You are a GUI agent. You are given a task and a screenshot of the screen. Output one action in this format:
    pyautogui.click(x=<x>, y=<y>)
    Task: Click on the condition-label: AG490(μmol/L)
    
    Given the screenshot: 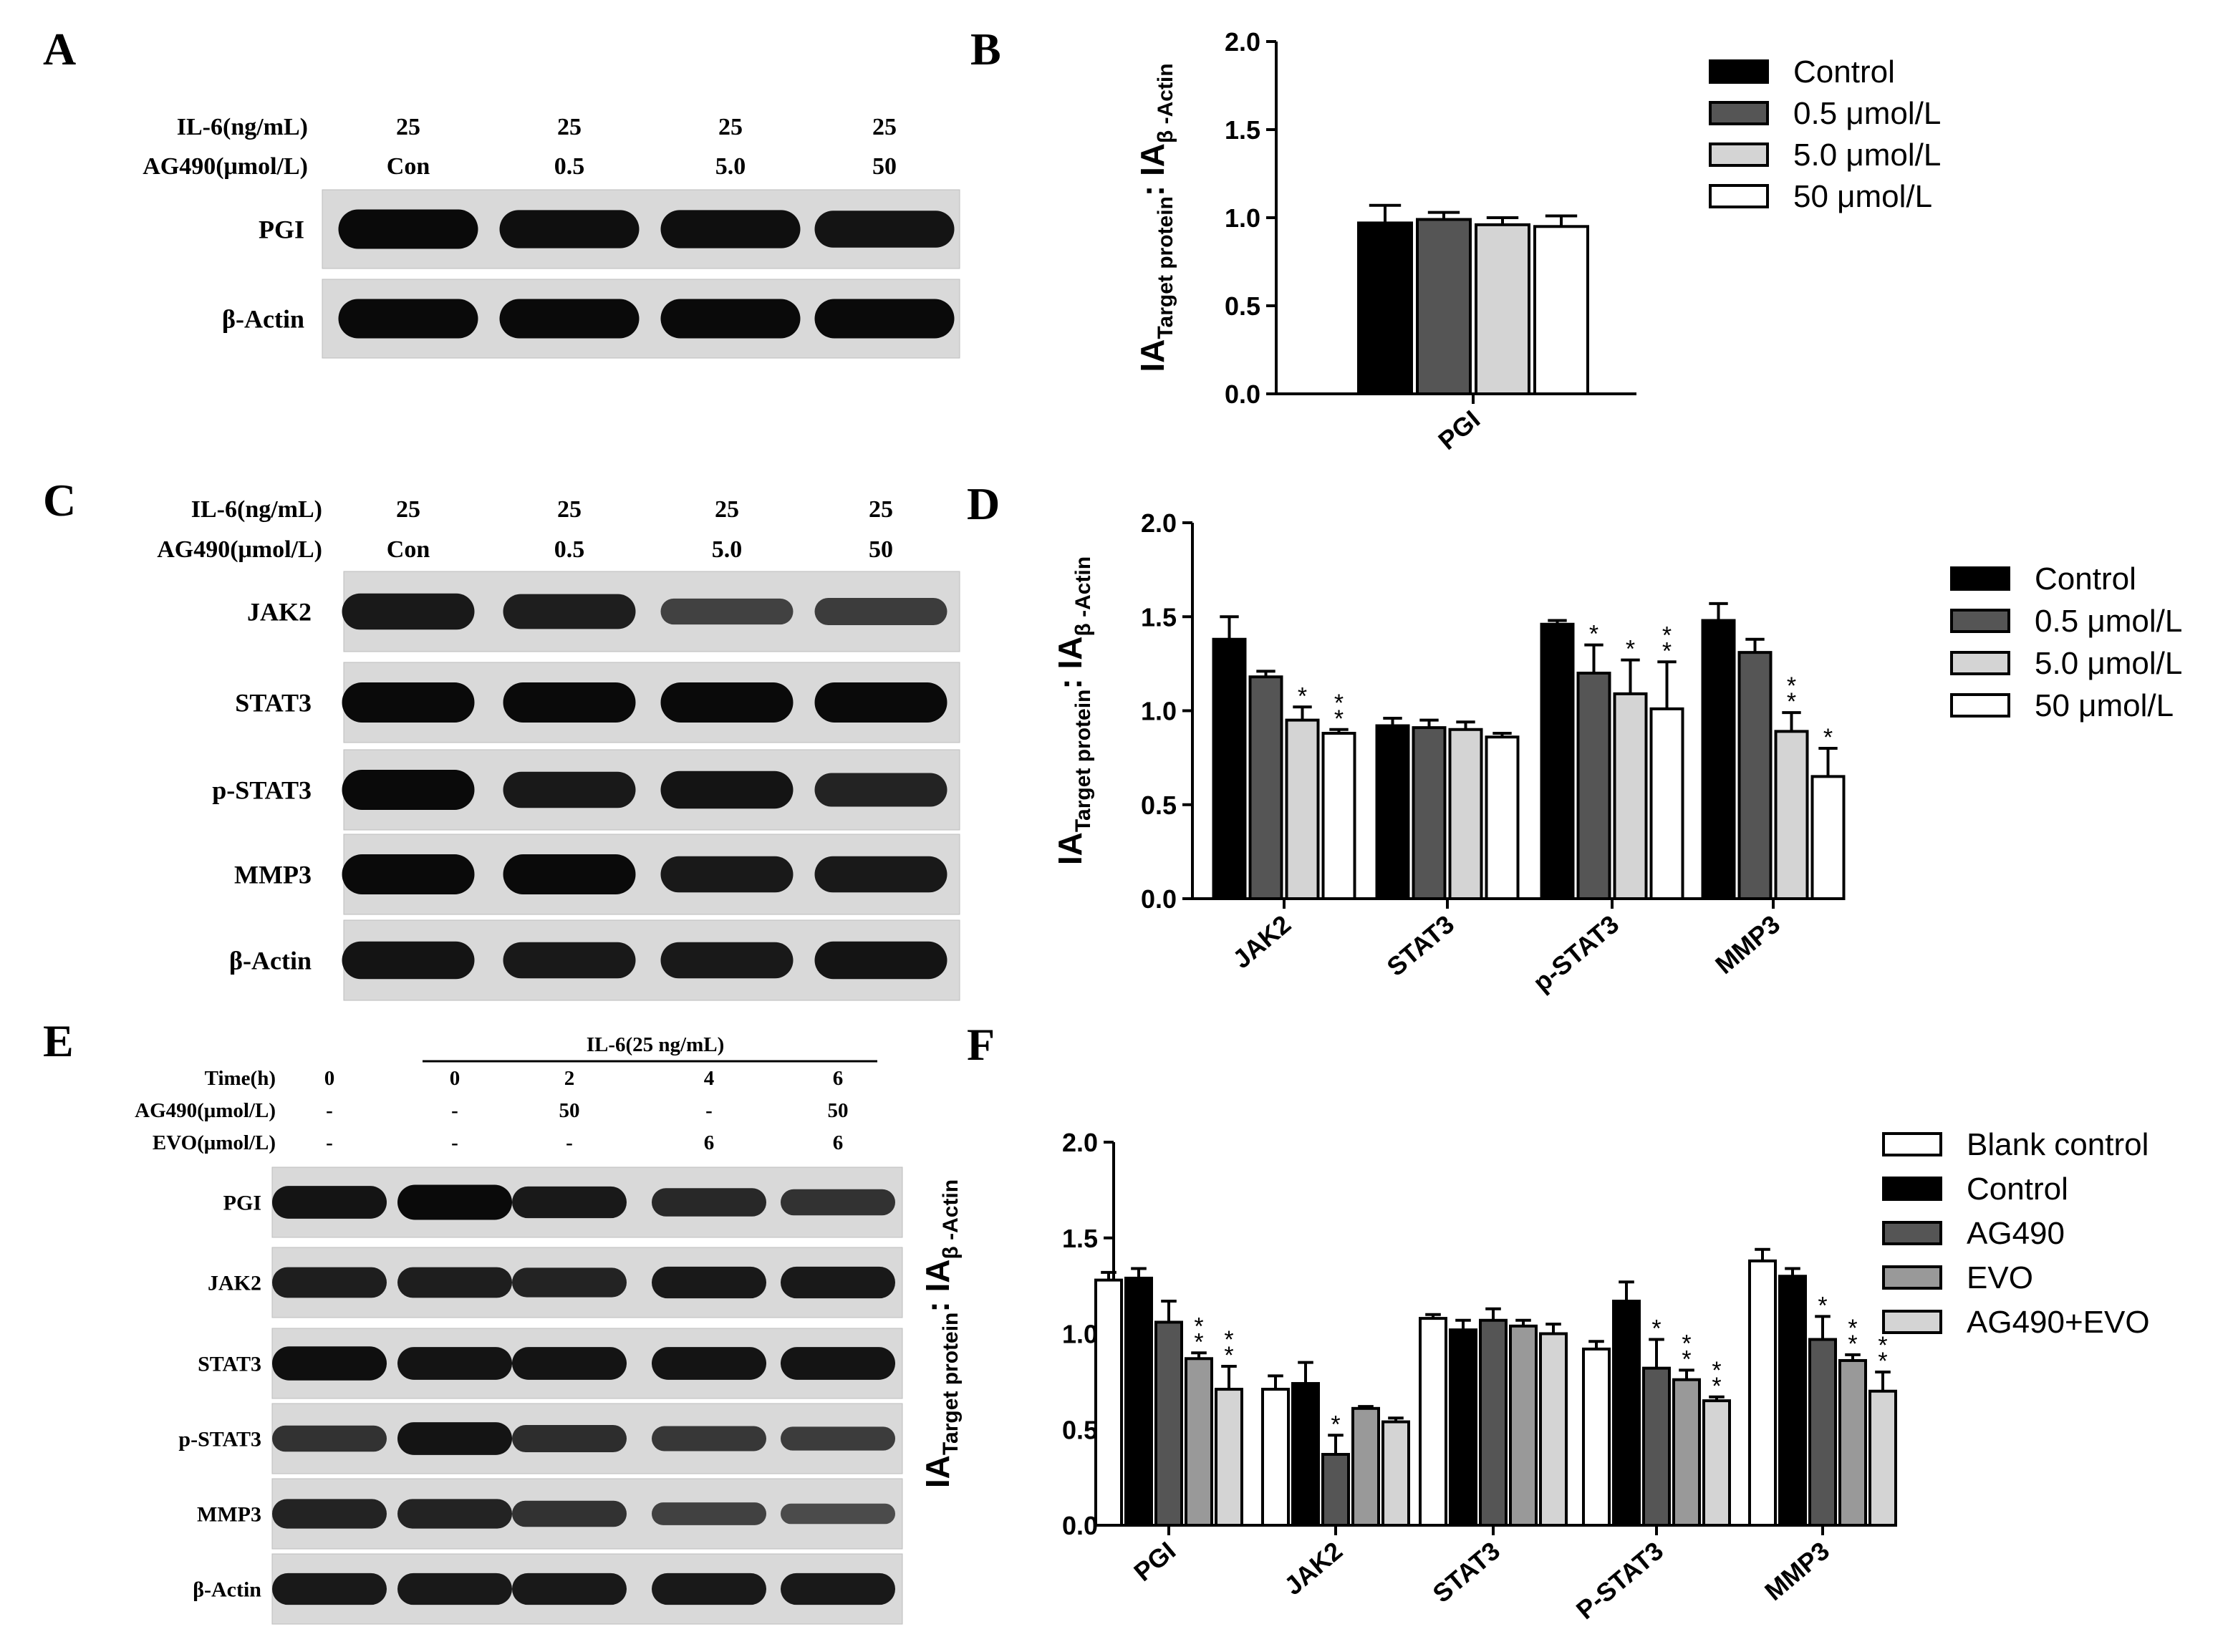 What is the action you would take?
    pyautogui.click(x=239, y=549)
    